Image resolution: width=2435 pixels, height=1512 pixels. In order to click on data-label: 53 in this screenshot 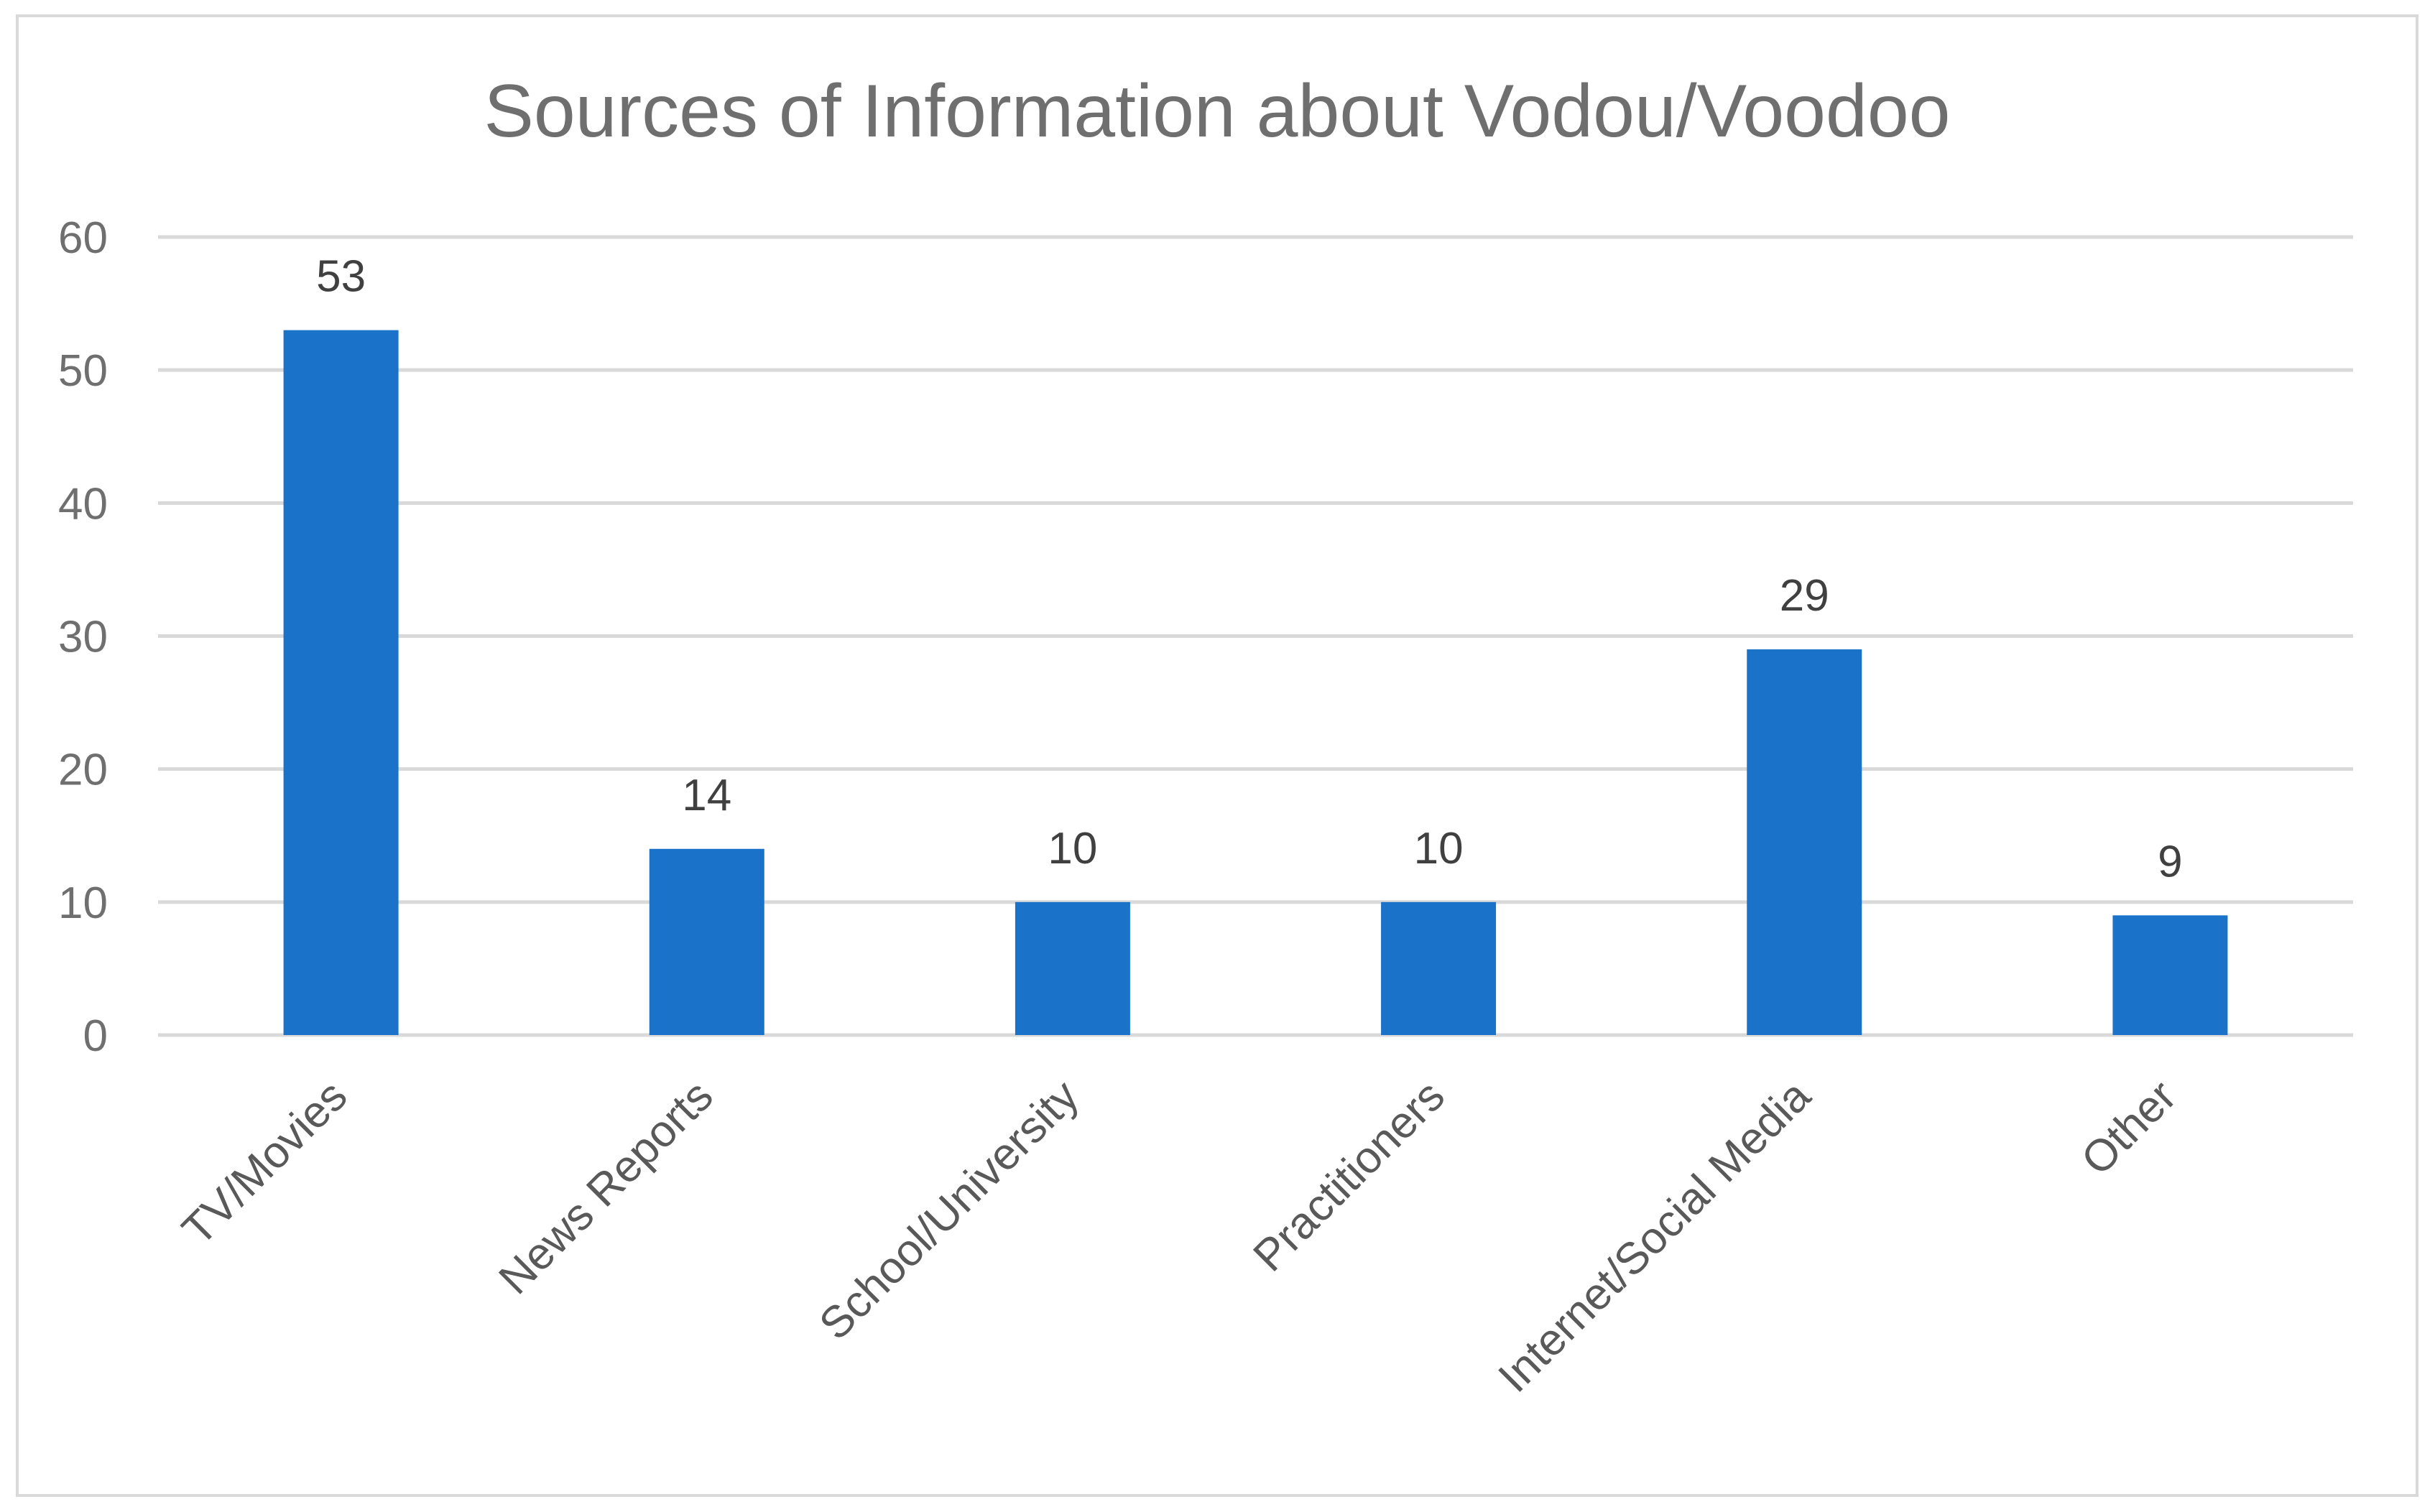, I will do `click(341, 277)`.